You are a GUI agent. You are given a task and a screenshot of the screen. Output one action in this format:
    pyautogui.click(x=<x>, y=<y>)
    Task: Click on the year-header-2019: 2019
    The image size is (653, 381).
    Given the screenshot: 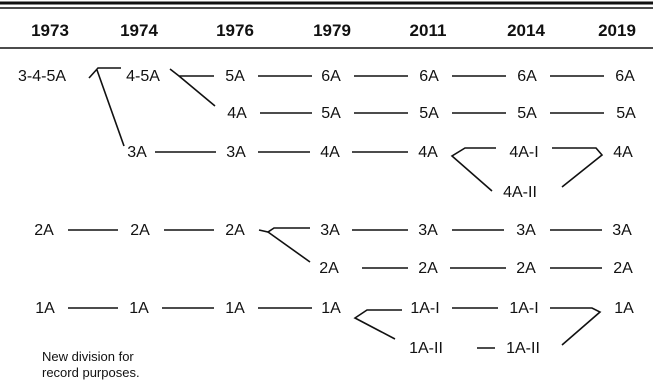 What is the action you would take?
    pyautogui.click(x=617, y=30)
    